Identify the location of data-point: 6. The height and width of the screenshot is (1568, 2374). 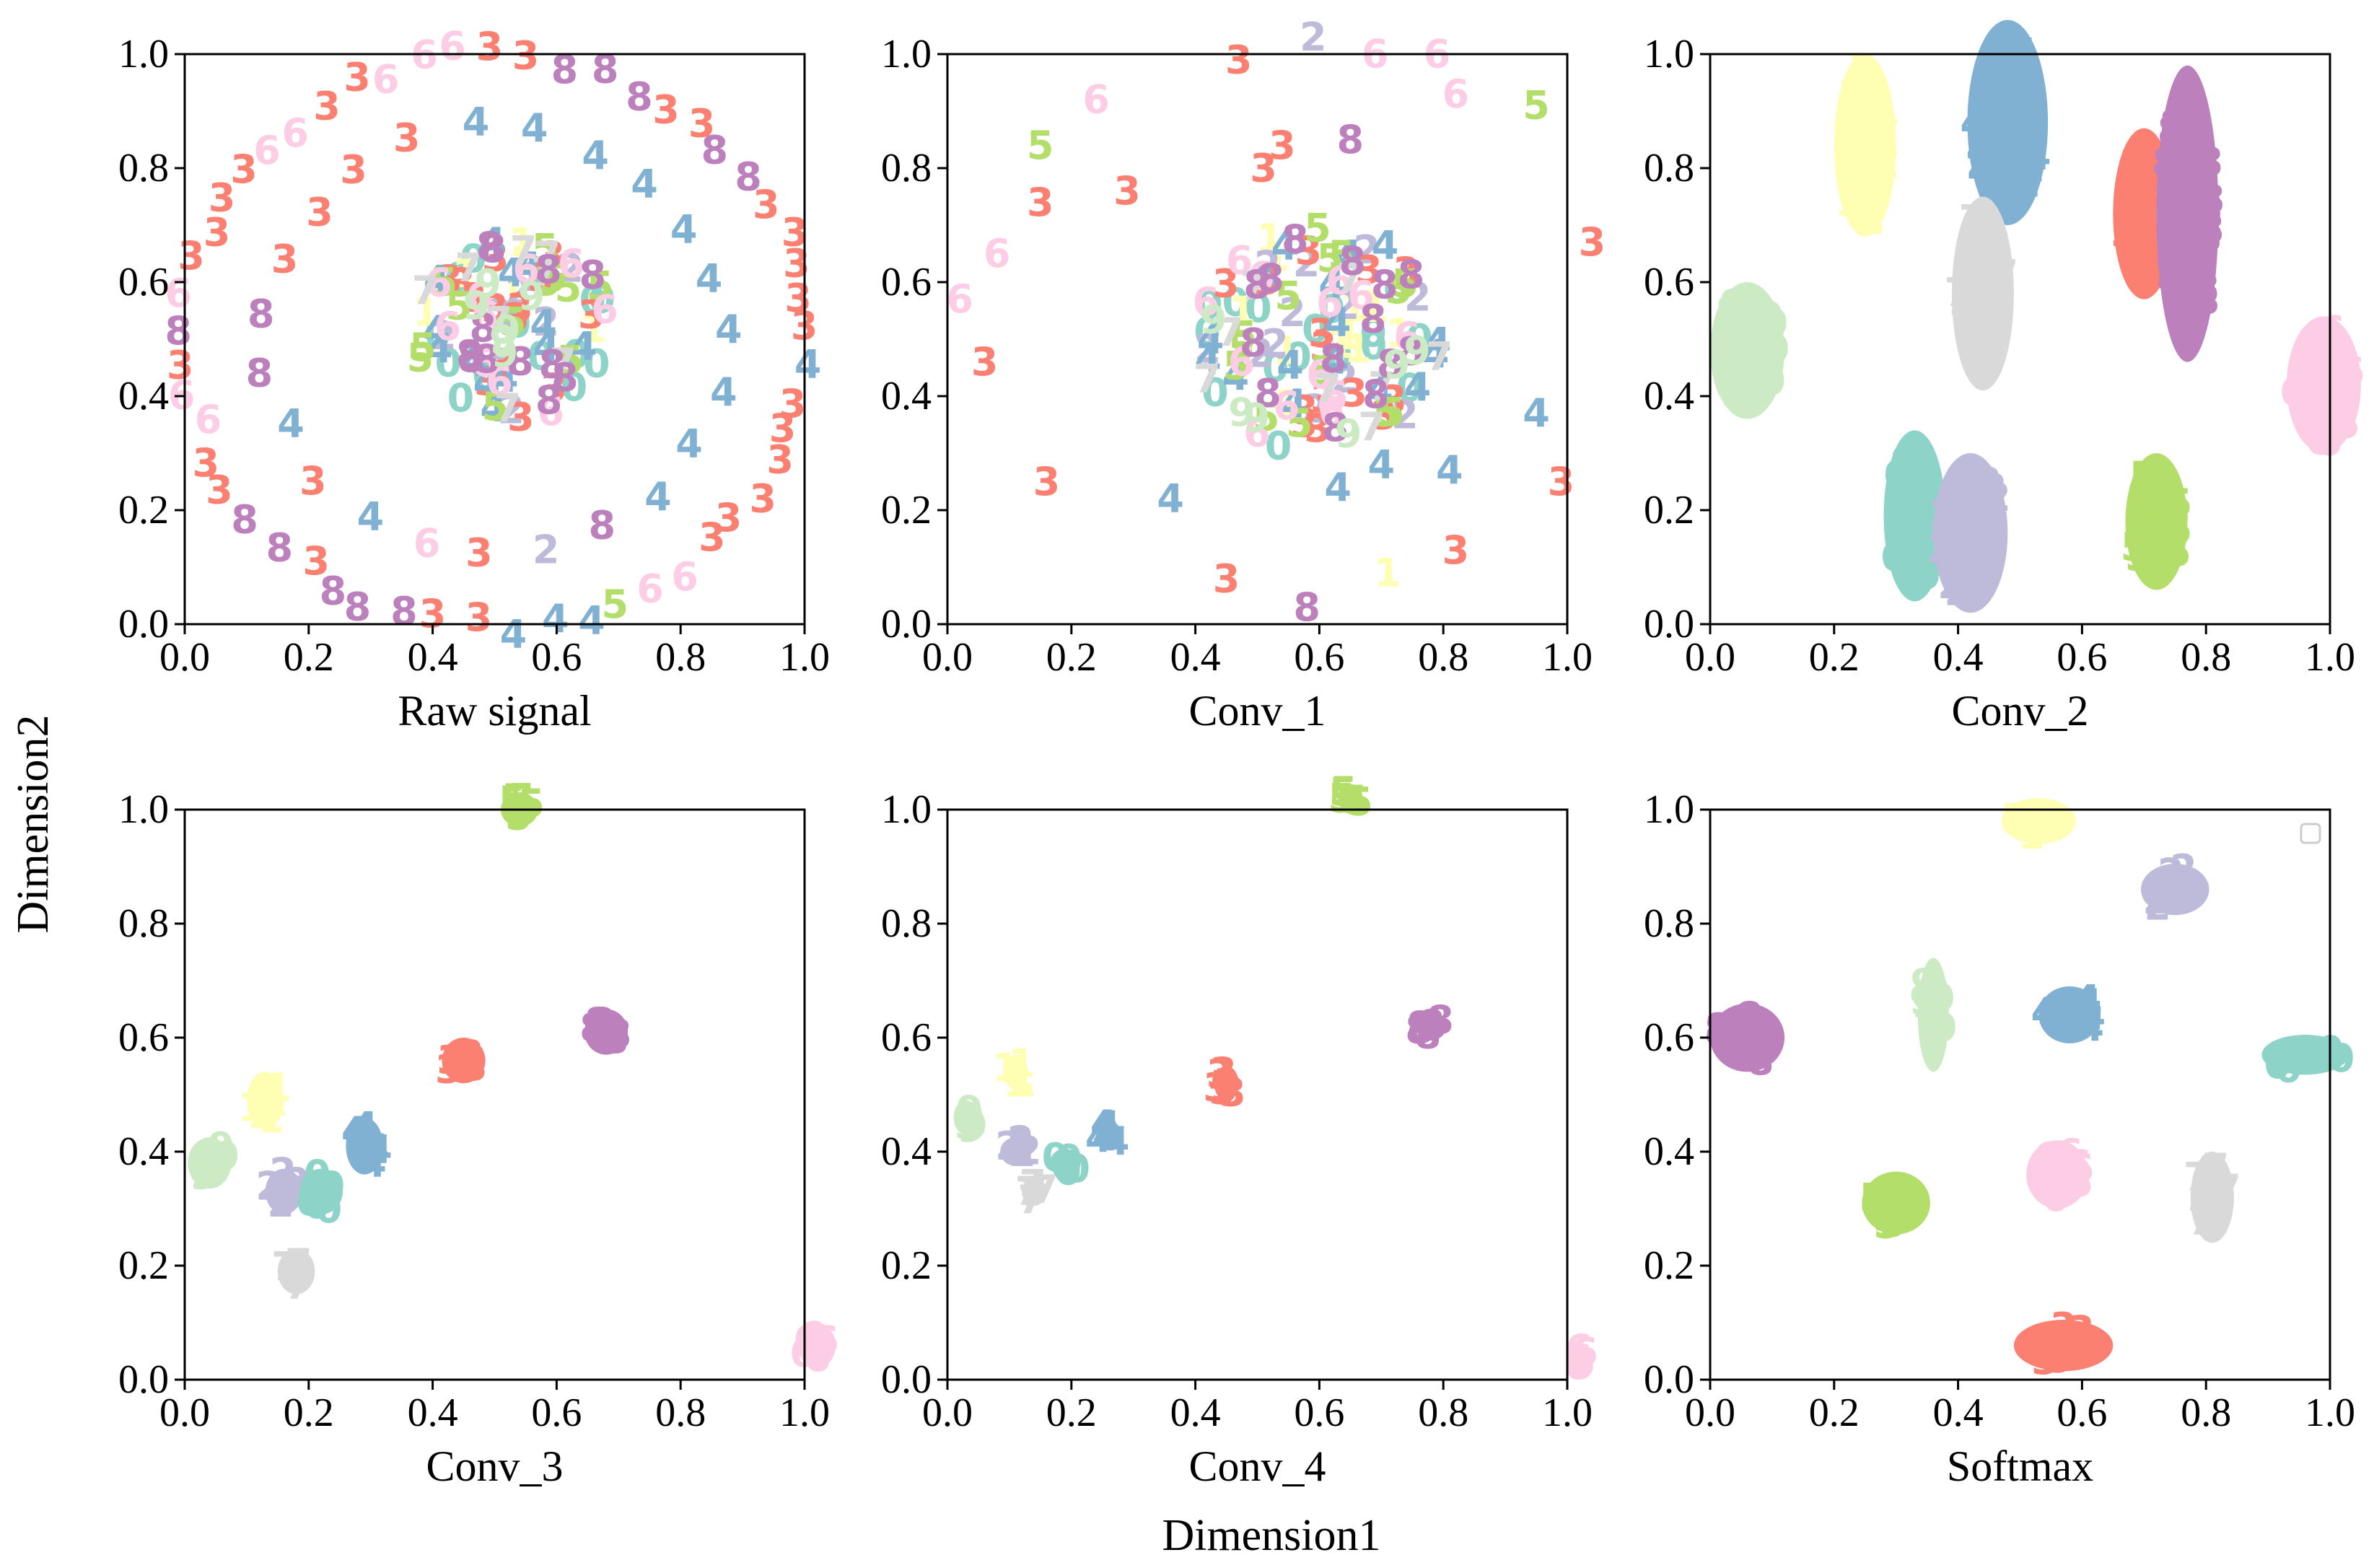
(1096, 100).